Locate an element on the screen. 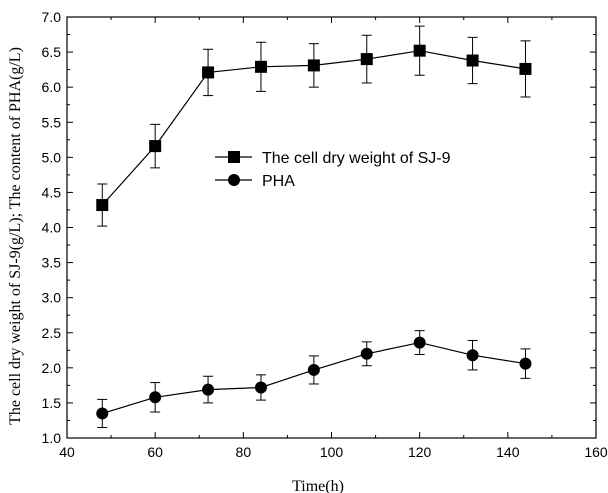 Image resolution: width=608 pixels, height=493 pixels. legend: The cell dry weight of SJ-9 PHA is located at coordinates (333, 170).